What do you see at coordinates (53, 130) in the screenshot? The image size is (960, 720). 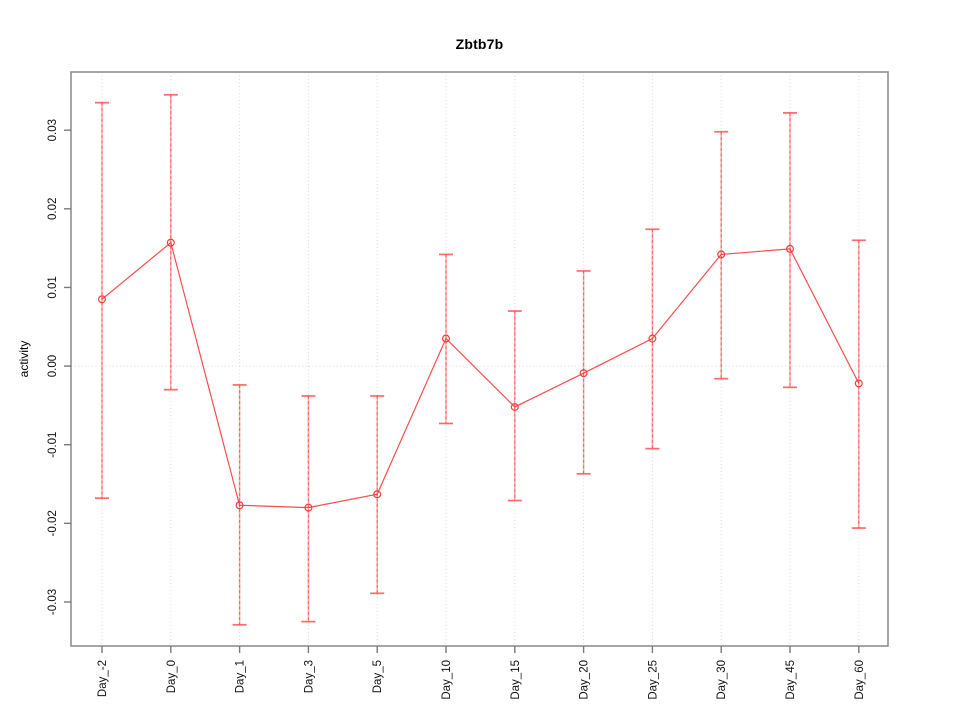 I see `y-tick-label: 0.03` at bounding box center [53, 130].